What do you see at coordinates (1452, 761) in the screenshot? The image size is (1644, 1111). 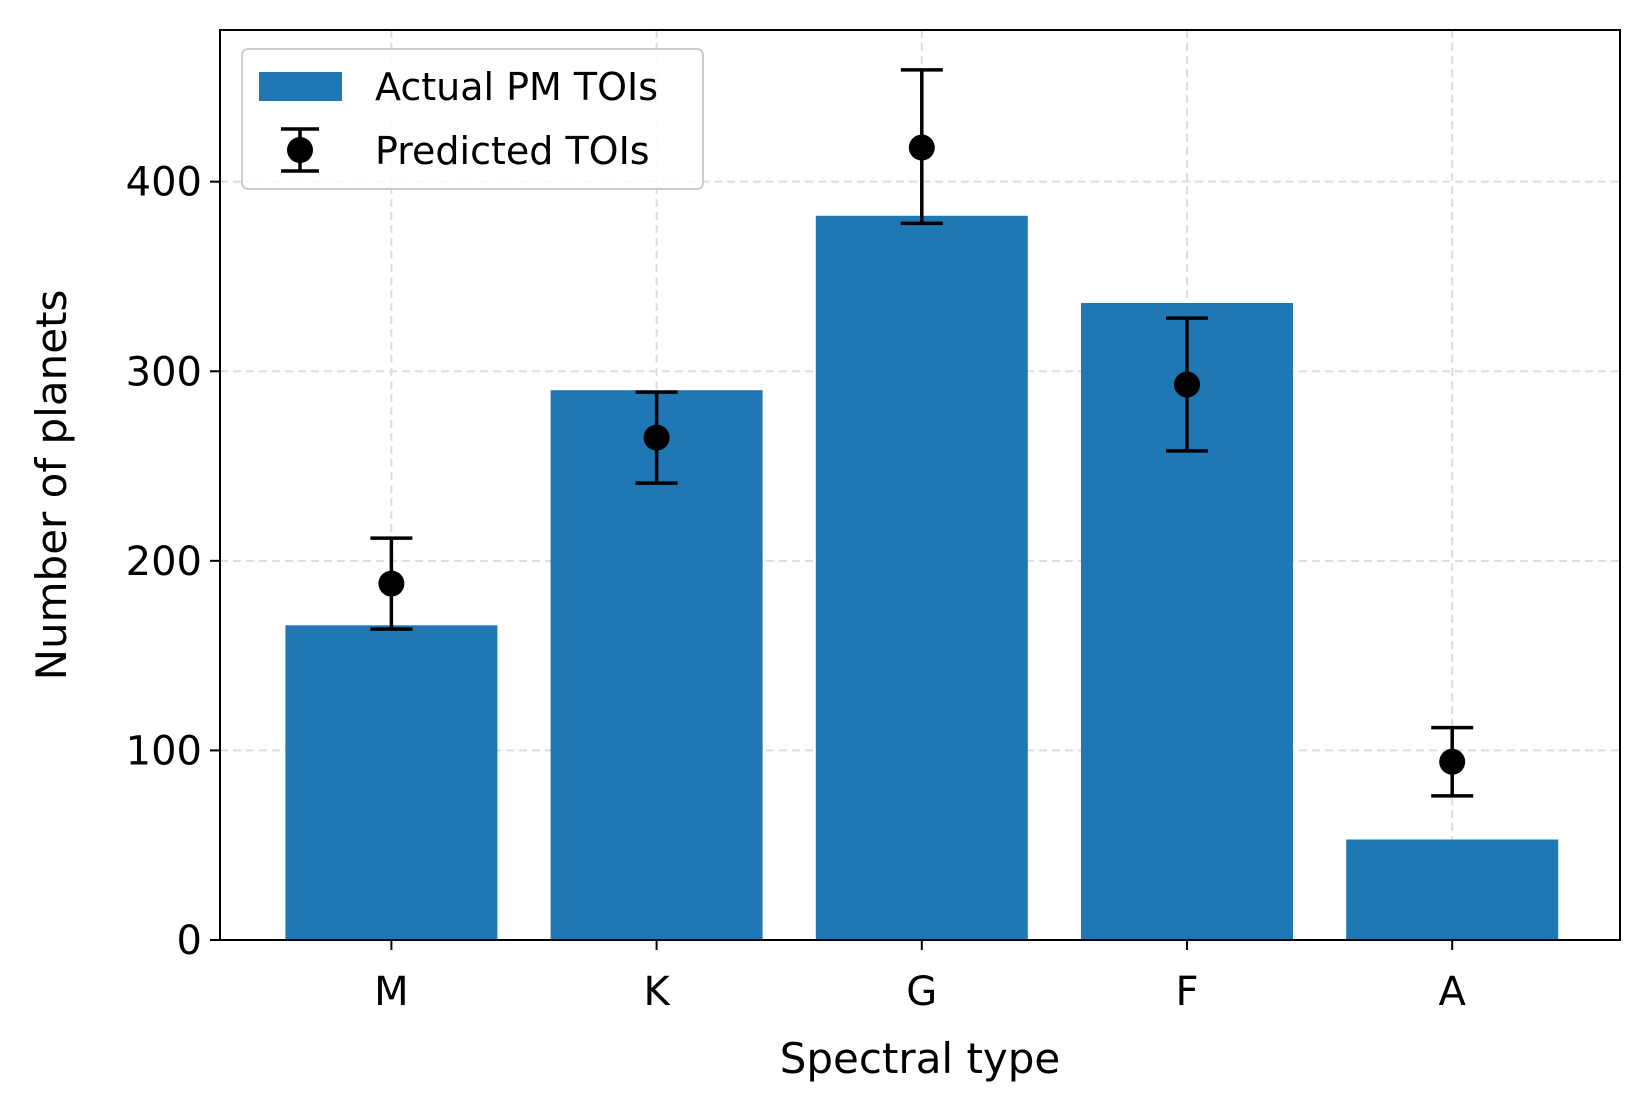 I see `errorbar-point-A` at bounding box center [1452, 761].